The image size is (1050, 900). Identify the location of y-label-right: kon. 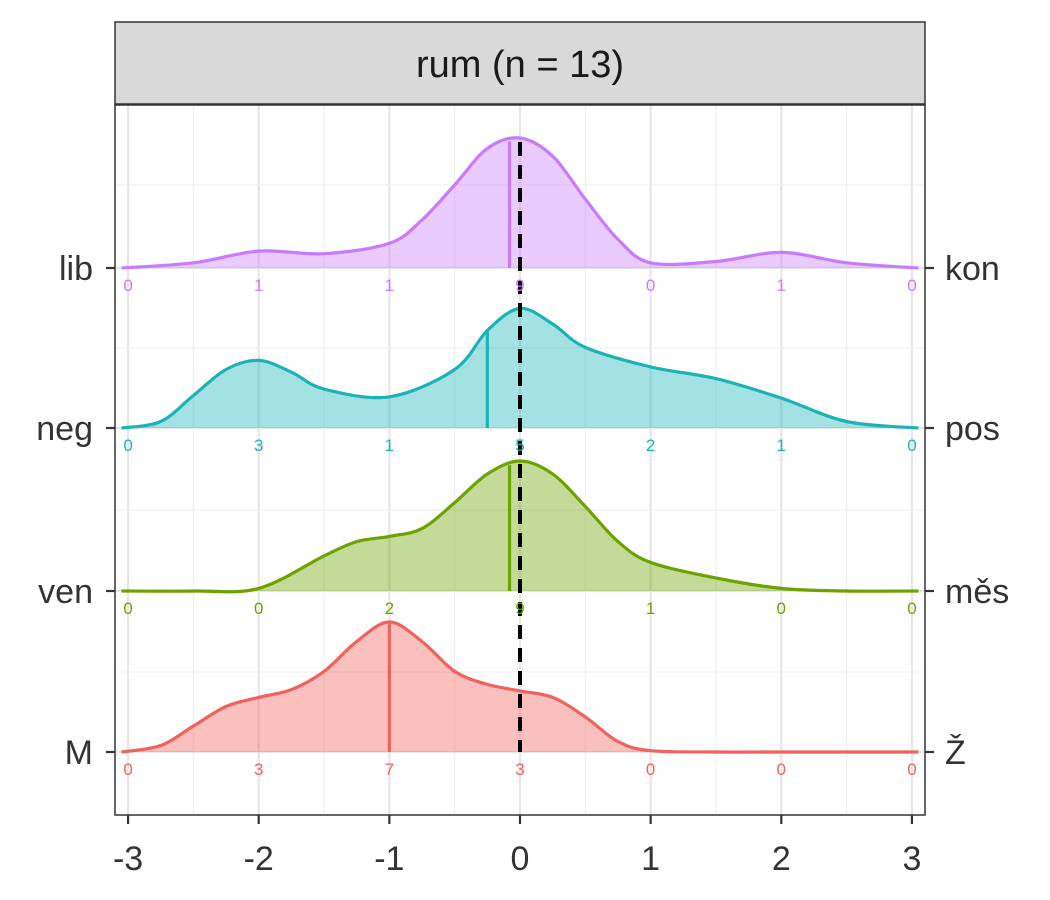
(972, 269).